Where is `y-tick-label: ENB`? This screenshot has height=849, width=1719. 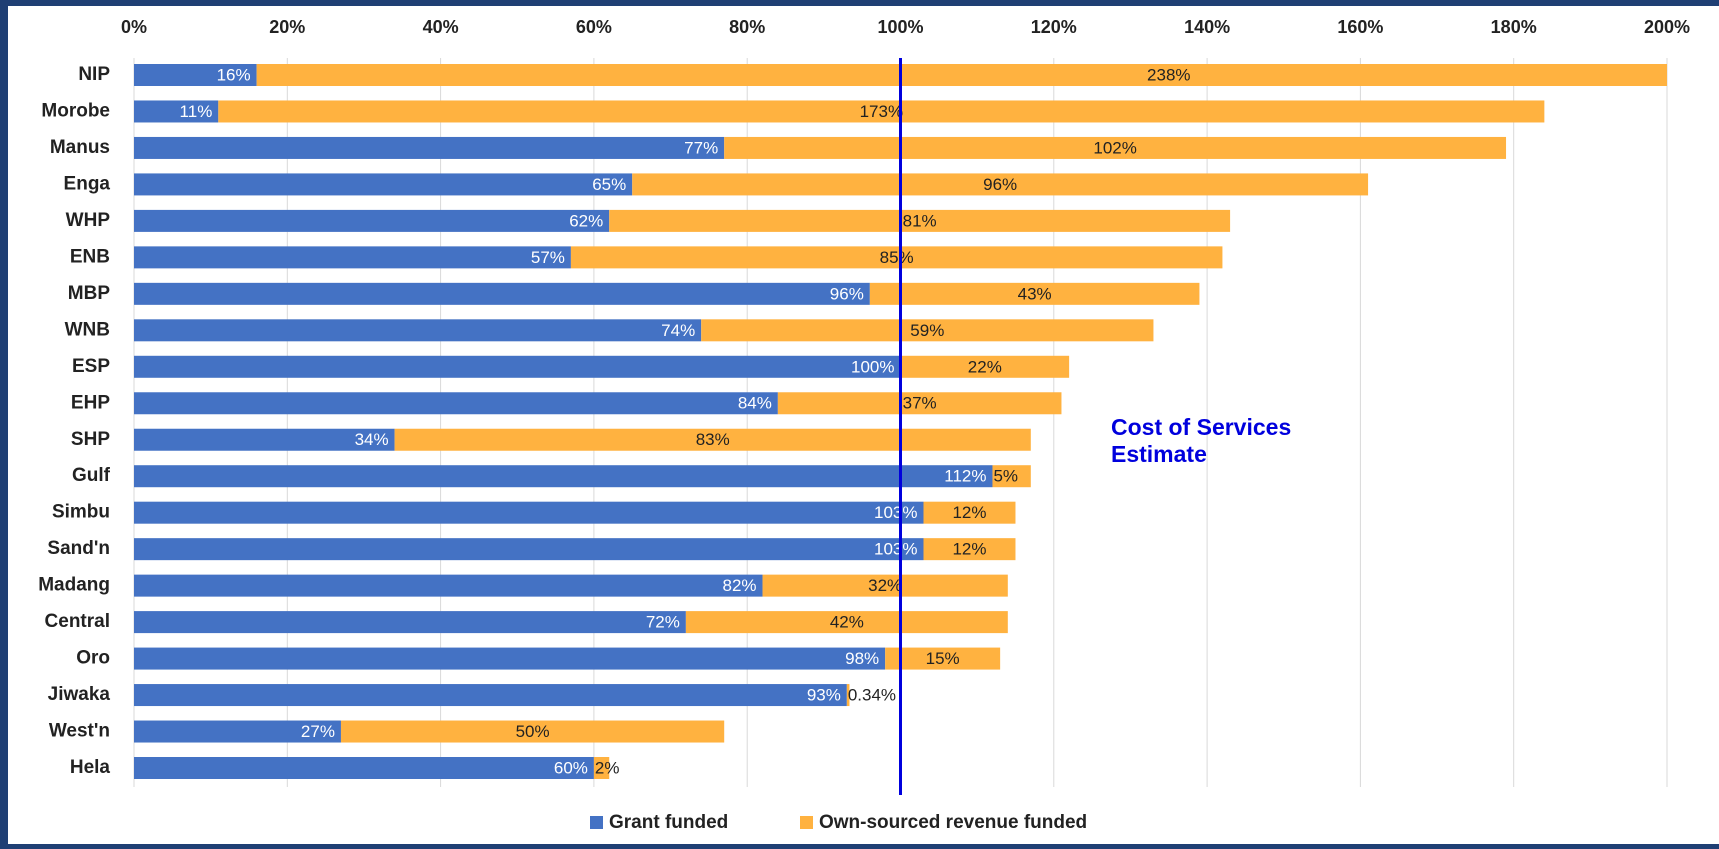 y-tick-label: ENB is located at coordinates (90, 256).